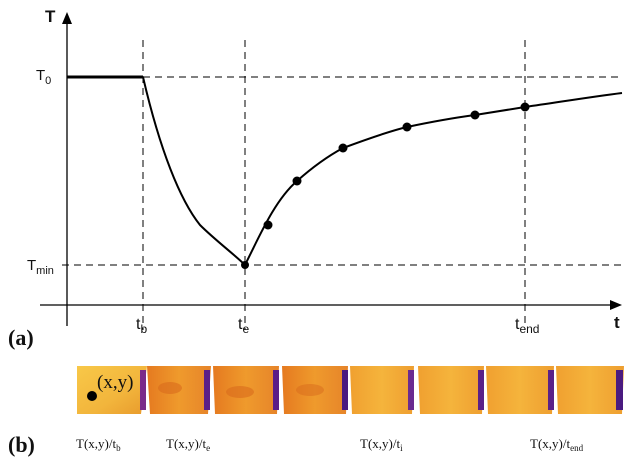 This screenshot has height=468, width=635. I want to click on caption-tend: T(x,y)/tend, so click(557, 444).